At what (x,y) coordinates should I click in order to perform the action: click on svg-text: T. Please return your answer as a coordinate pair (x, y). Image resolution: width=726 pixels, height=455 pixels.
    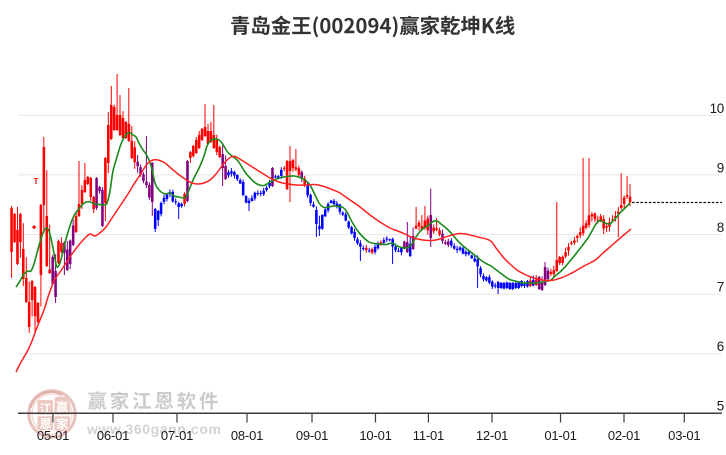
    Looking at the image, I should click on (36, 181).